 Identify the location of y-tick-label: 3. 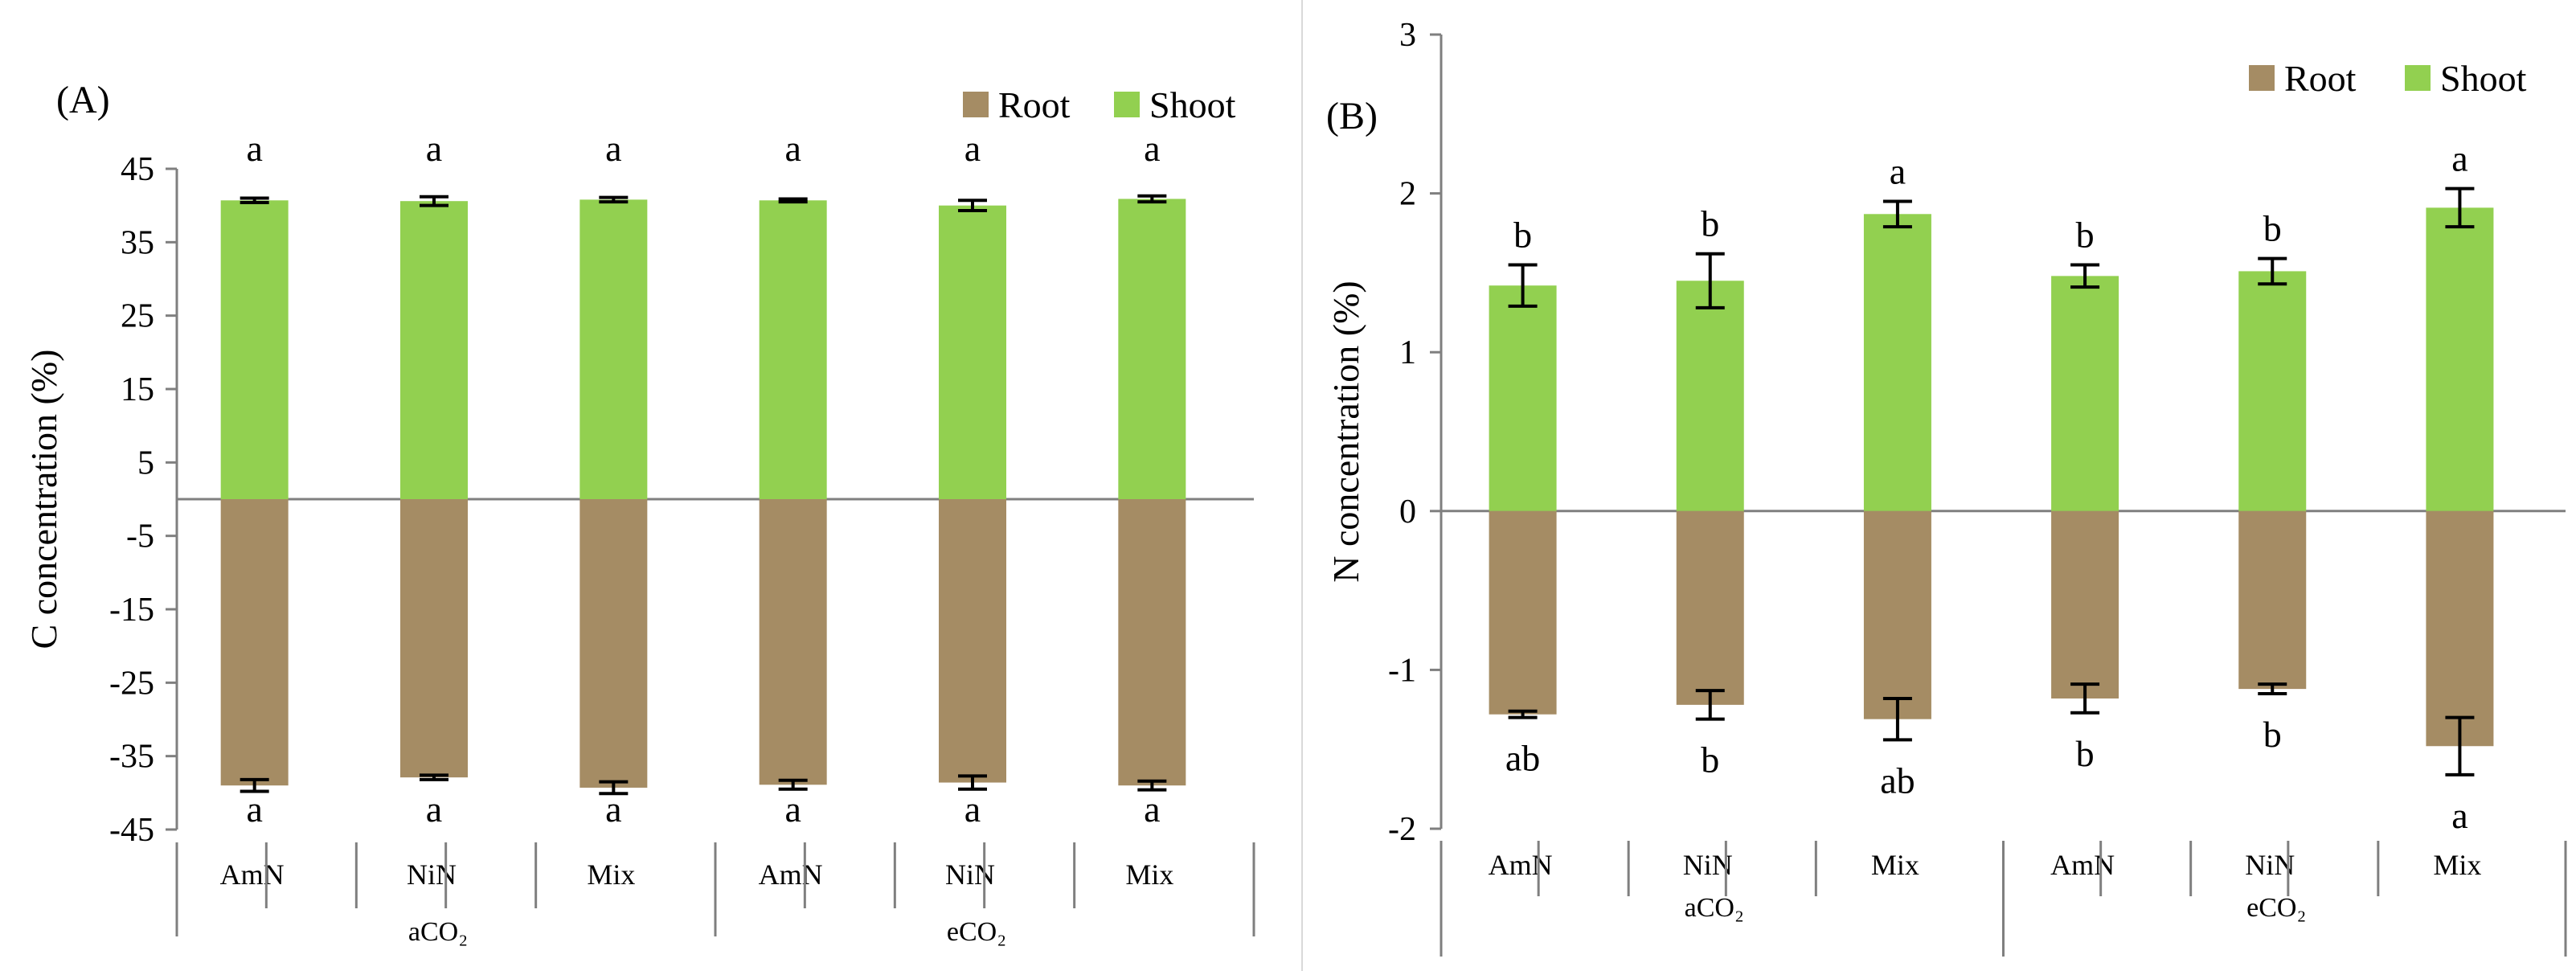
(1407, 36).